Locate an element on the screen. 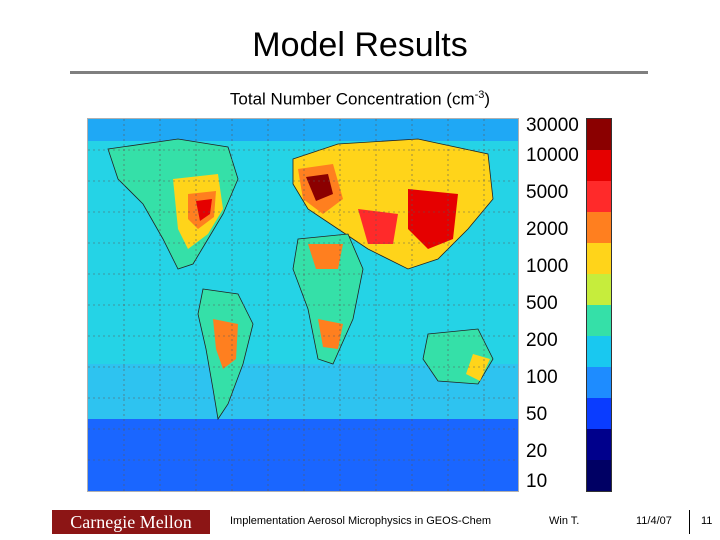 The height and width of the screenshot is (540, 720). colorbar-tick-label: 5000 is located at coordinates (547, 192).